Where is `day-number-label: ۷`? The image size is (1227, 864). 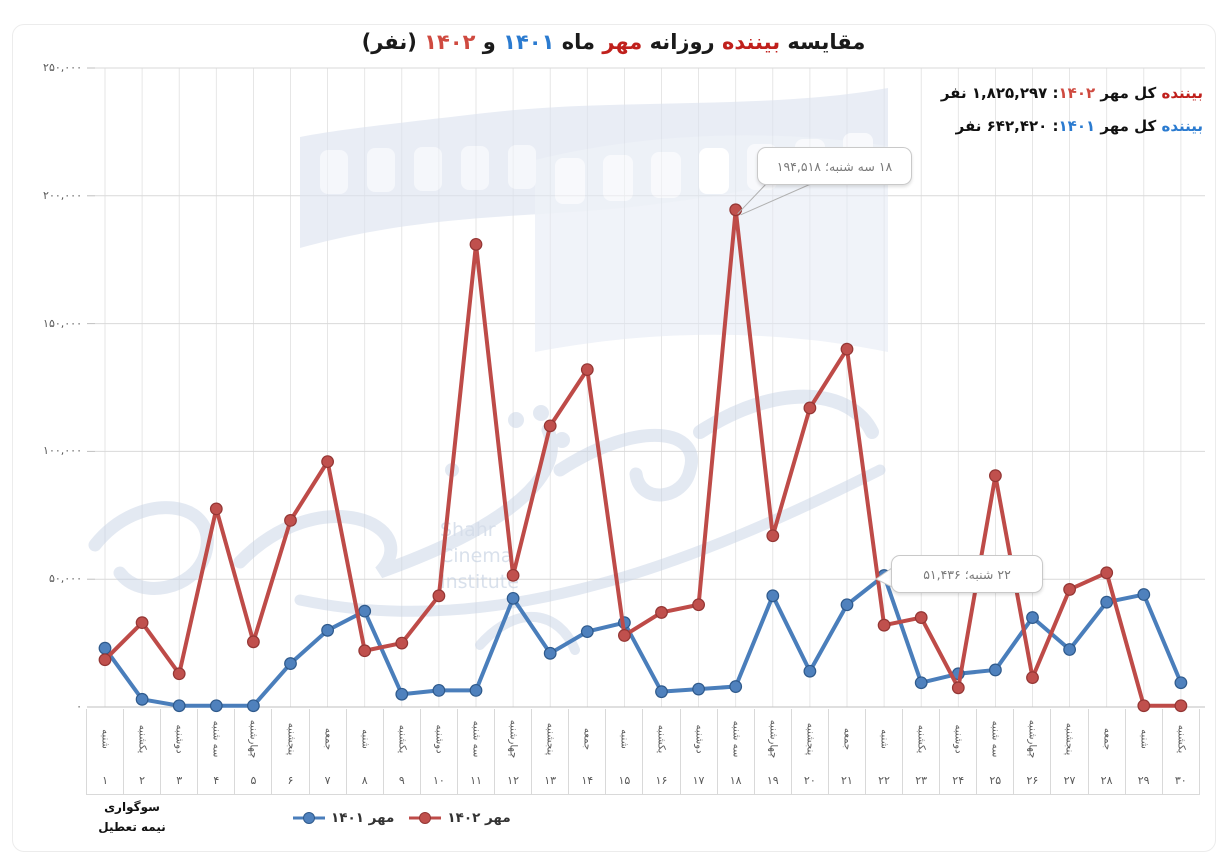
day-number-label: ۷ is located at coordinates (327, 780).